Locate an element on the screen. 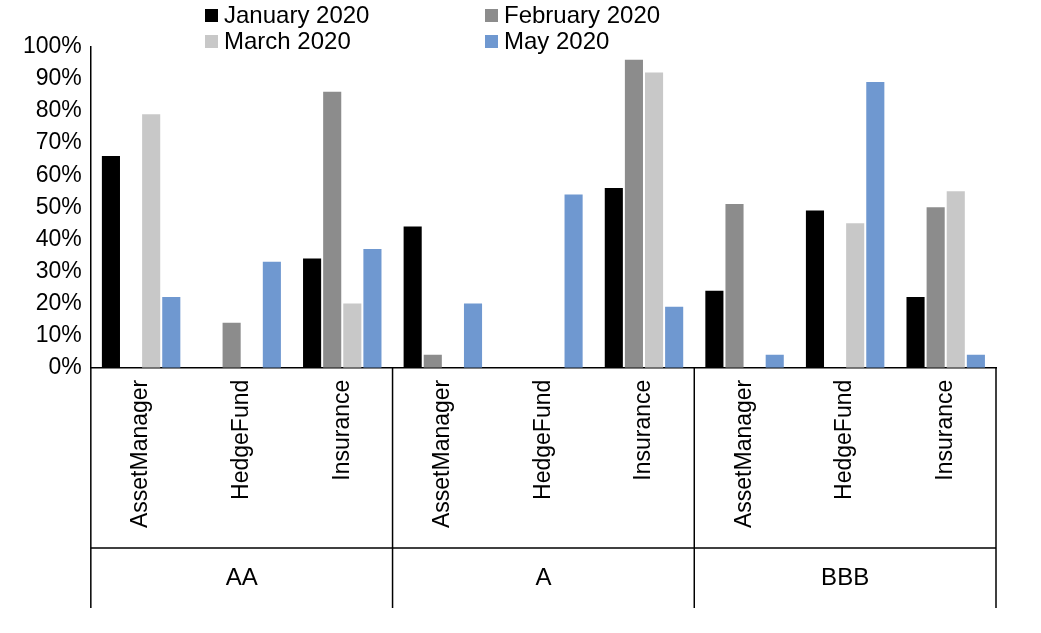 The width and height of the screenshot is (1041, 633). y-tick-label: 50% is located at coordinates (58, 205).